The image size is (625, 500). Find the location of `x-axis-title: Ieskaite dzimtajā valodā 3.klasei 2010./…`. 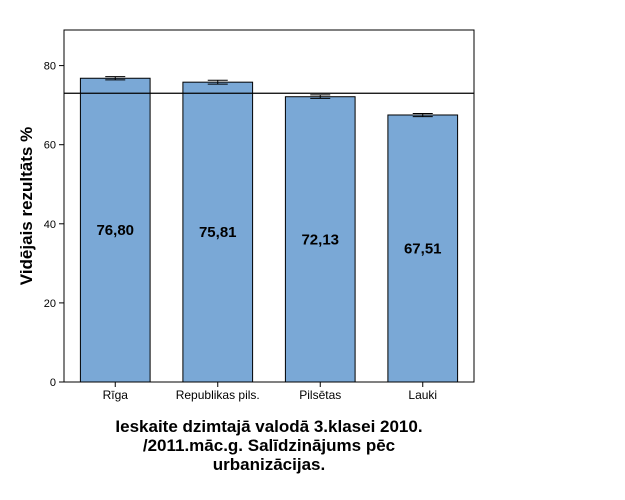

x-axis-title: Ieskaite dzimtajā valodā 3.klasei 2010./… is located at coordinates (268, 445).